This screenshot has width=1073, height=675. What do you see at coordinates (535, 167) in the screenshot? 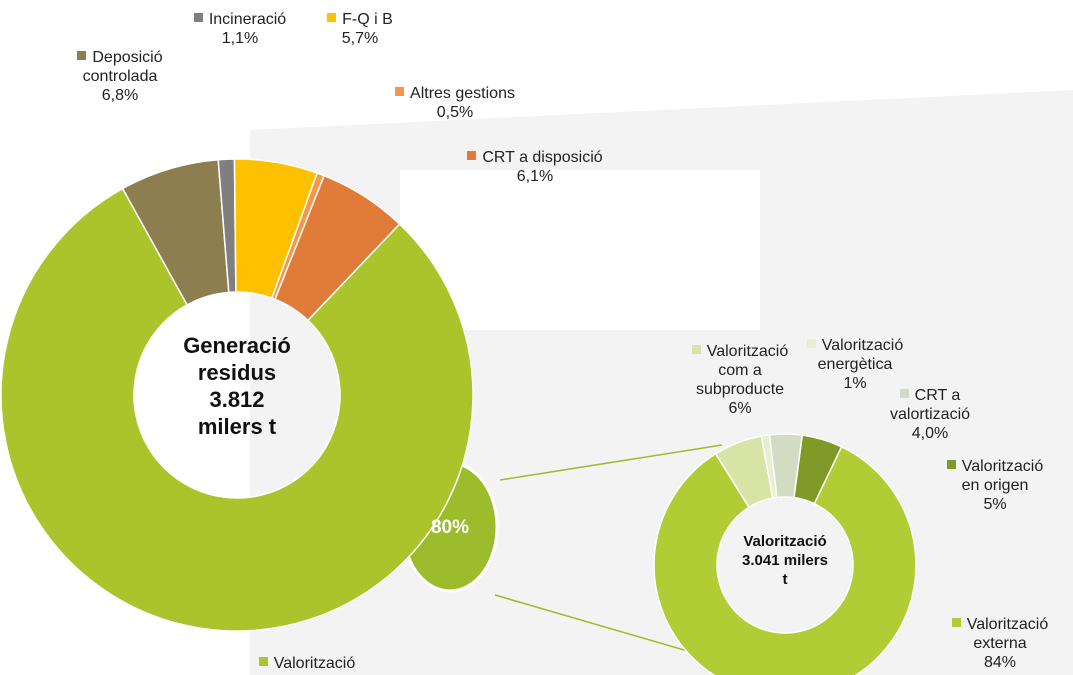
I see `legend-label: CRT a disposició 6,1%` at bounding box center [535, 167].